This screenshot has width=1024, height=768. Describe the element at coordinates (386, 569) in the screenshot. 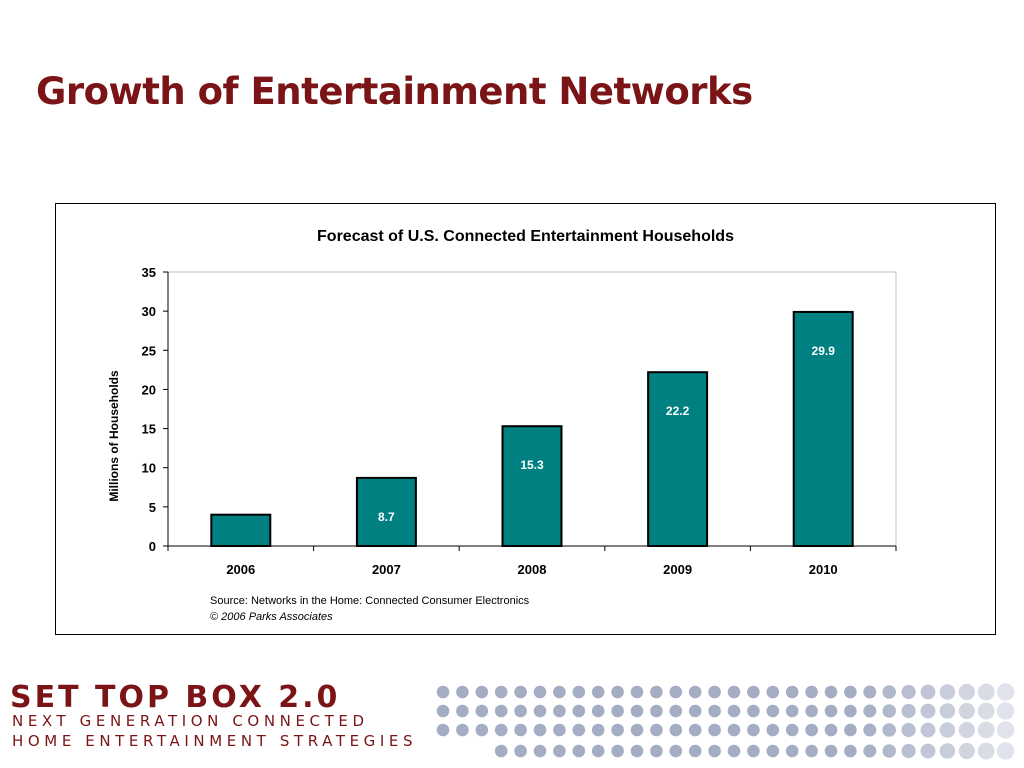

I see `x-tick-label-2007: 2007` at that location.